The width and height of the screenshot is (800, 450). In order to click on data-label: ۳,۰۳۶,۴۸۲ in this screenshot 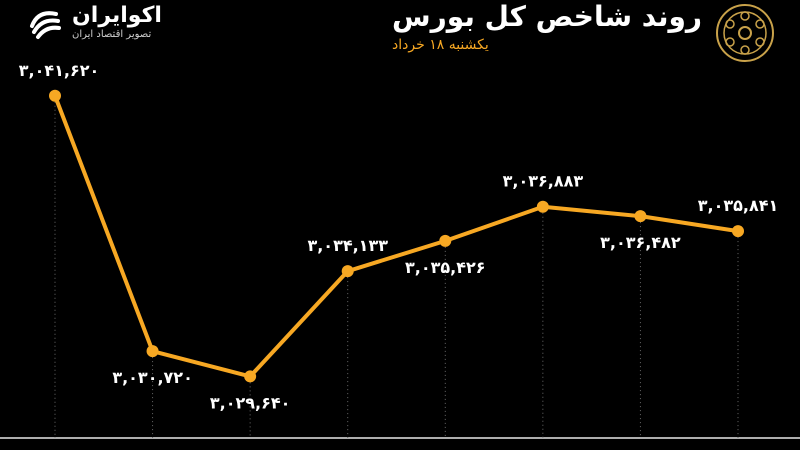, I will do `click(640, 242)`.